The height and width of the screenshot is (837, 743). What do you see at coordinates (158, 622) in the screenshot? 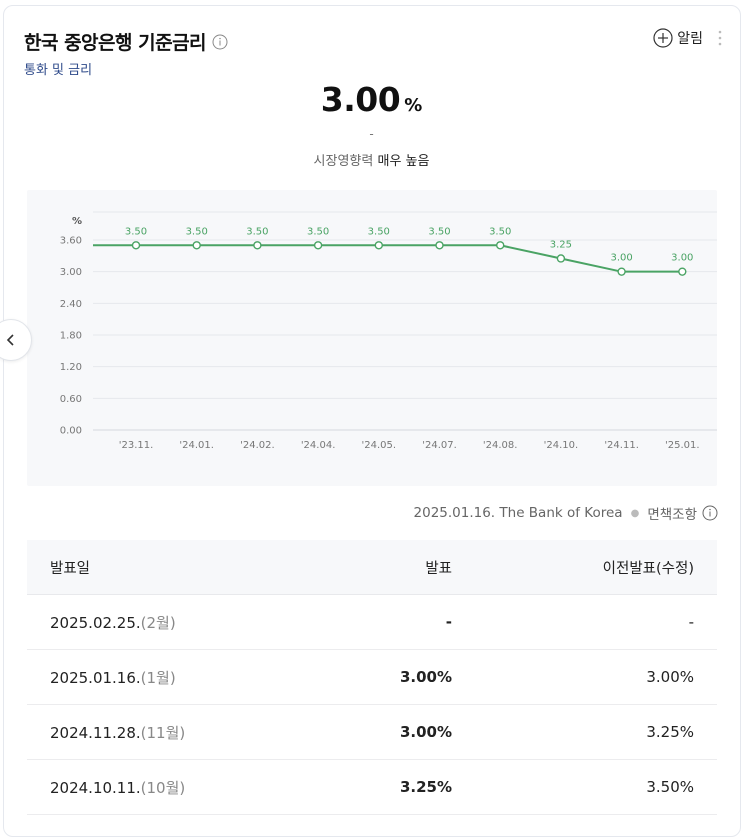
I see `month-text: (2월)` at bounding box center [158, 622].